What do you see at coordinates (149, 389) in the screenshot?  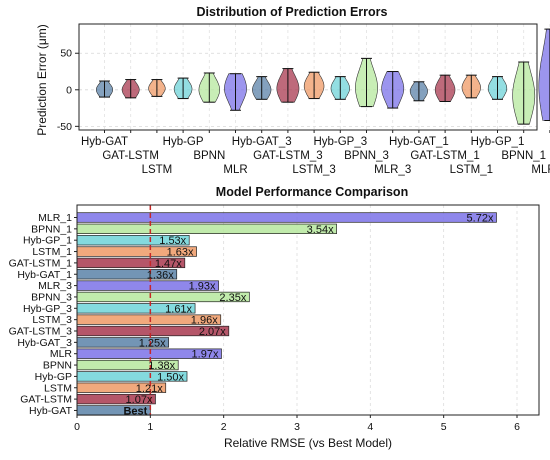 I see `bar-value-label: 1.21x` at bounding box center [149, 389].